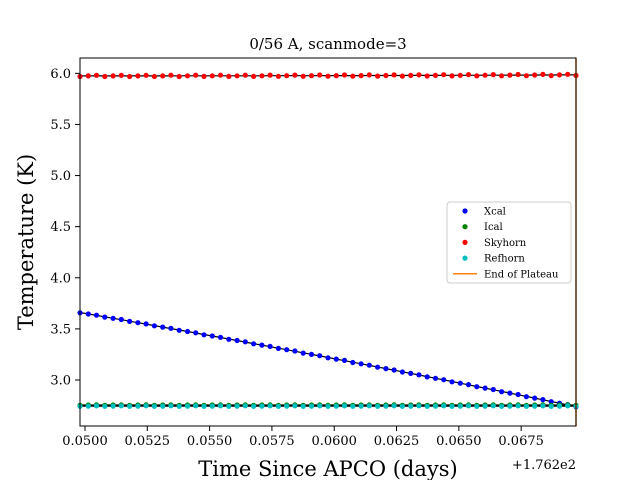 Image resolution: width=640 pixels, height=480 pixels. What do you see at coordinates (465, 227) in the screenshot?
I see `legend-marker-ical` at bounding box center [465, 227].